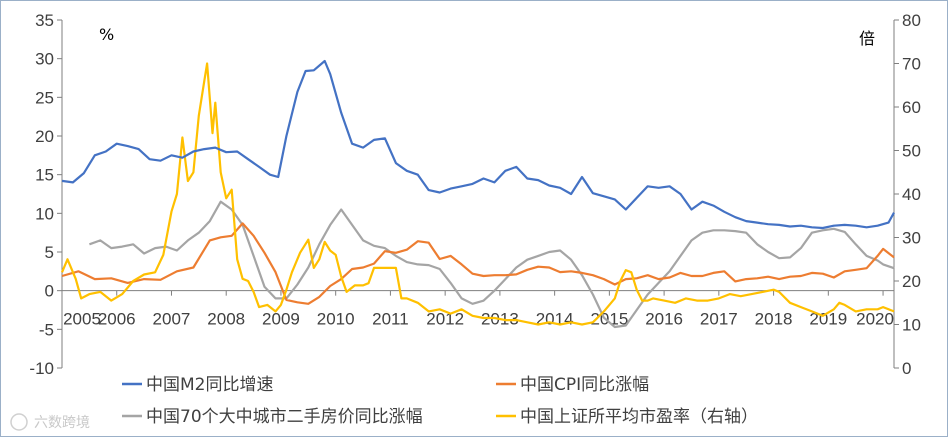 The image size is (950, 439). Describe the element at coordinates (911, 64) in the screenshot. I see `right-tick-label: 70` at that location.